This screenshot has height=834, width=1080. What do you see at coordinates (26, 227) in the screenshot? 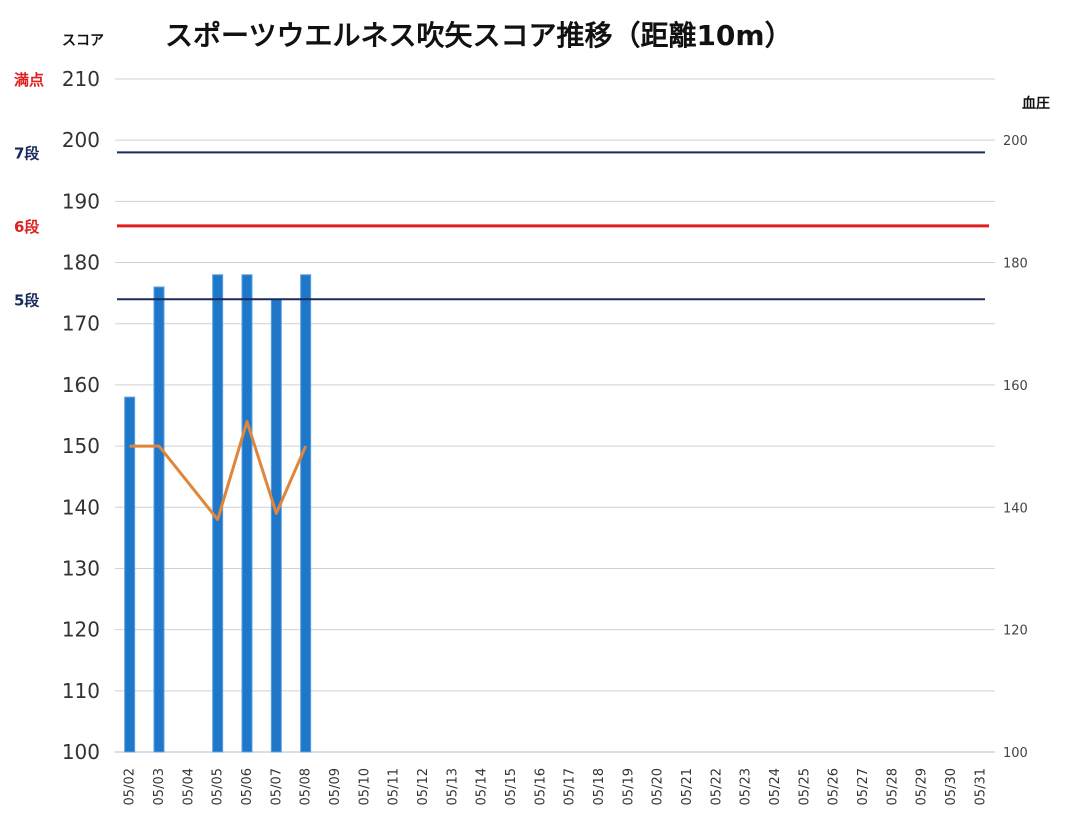
I see `reference-line-label: 6段` at bounding box center [26, 227].